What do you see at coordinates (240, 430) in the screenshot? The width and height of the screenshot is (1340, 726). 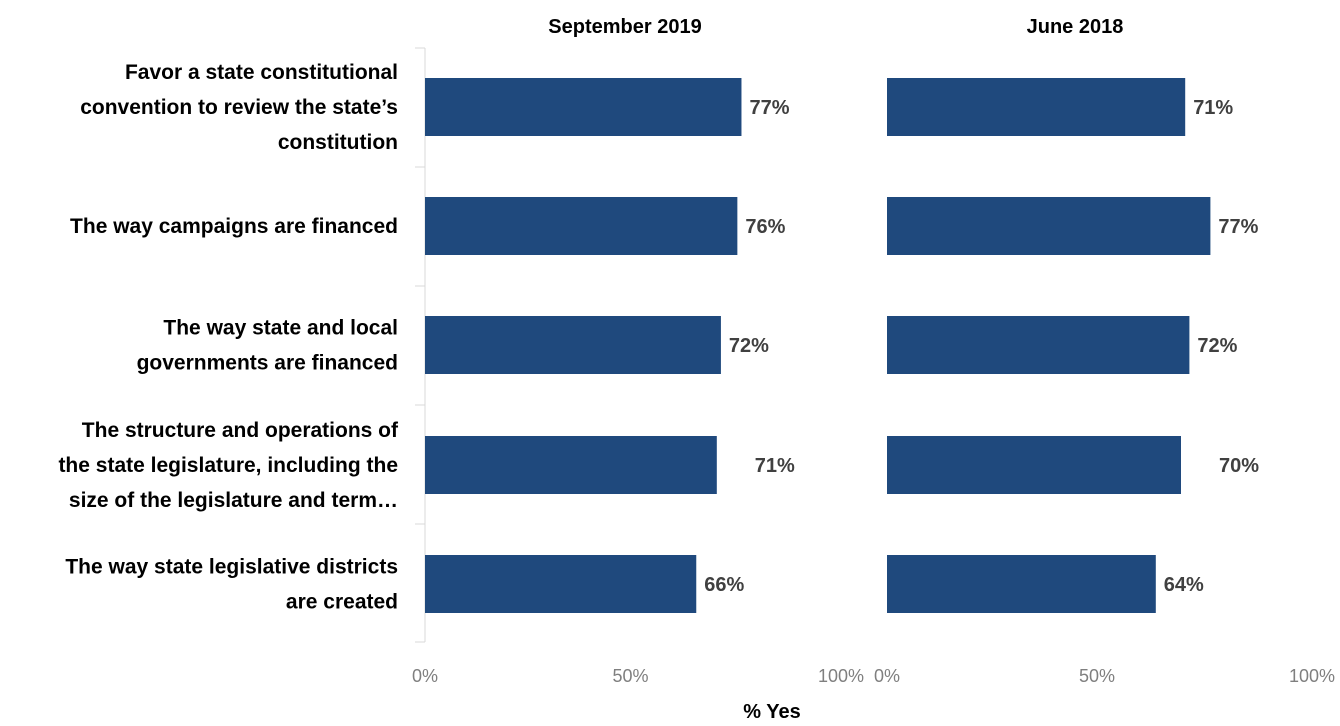 I see `category-label: The structure and operations of` at bounding box center [240, 430].